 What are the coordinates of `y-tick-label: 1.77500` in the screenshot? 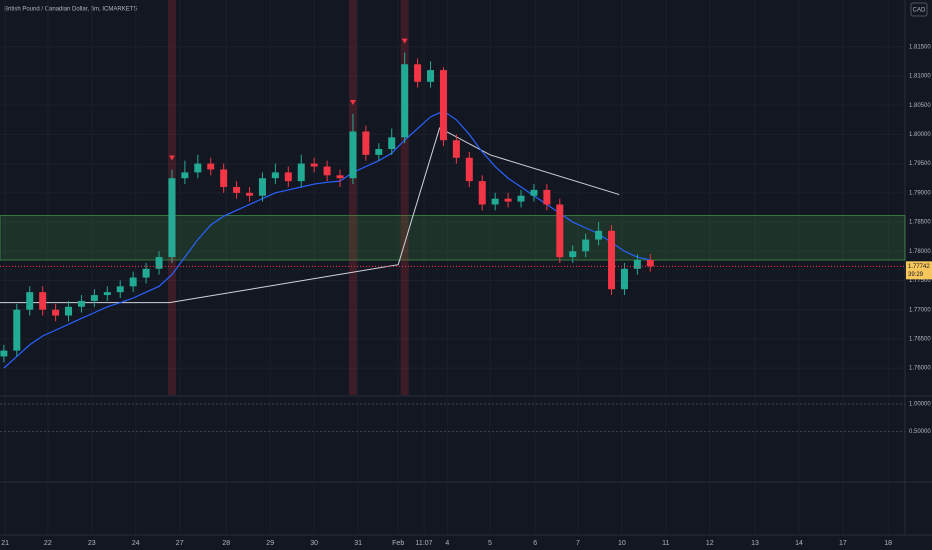 It's located at (920, 281).